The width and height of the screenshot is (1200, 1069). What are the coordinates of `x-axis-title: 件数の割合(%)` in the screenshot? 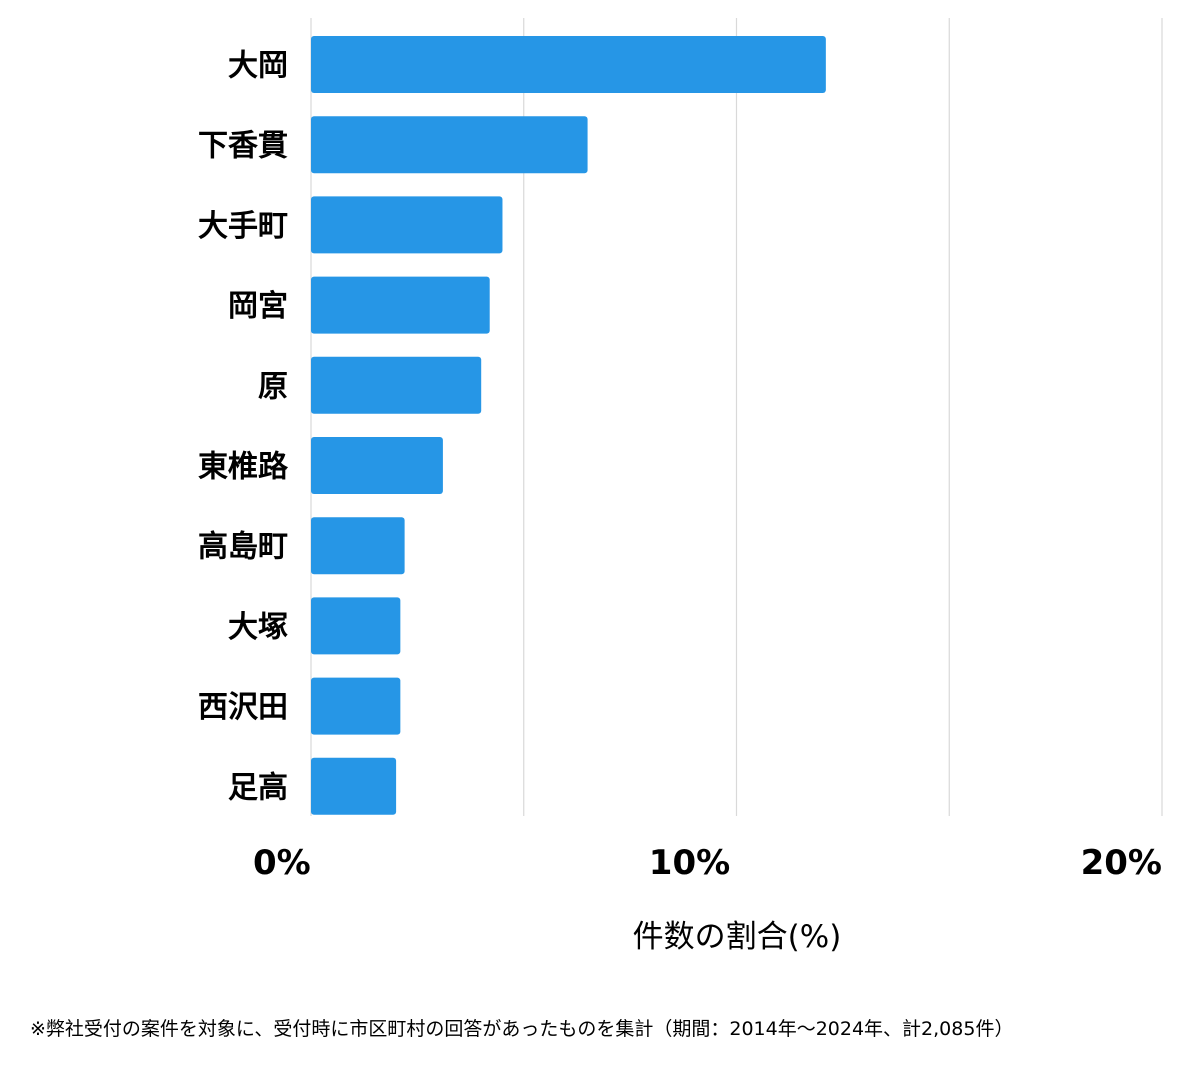 It's located at (737, 937).